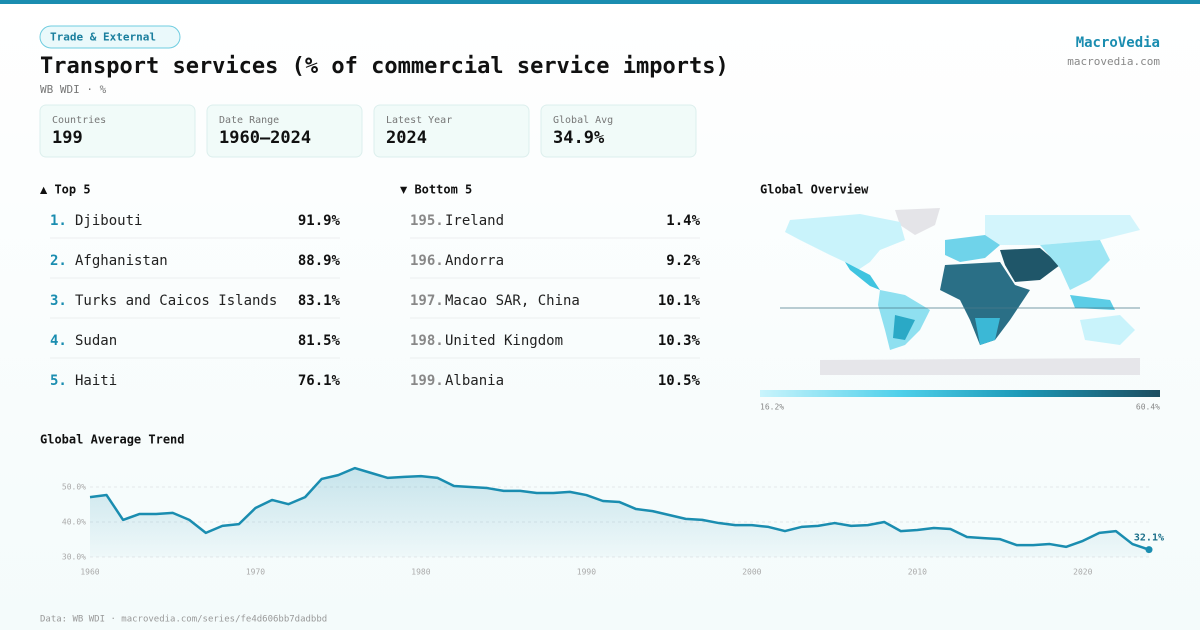 This screenshot has height=630, width=1200. Describe the element at coordinates (474, 261) in the screenshot. I see `country-name: Andorra` at that location.